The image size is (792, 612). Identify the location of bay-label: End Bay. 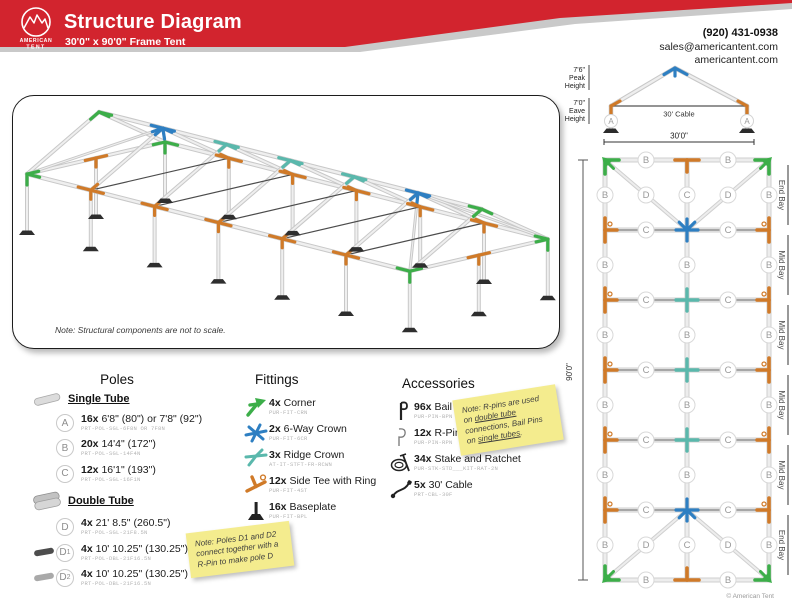
(781, 545).